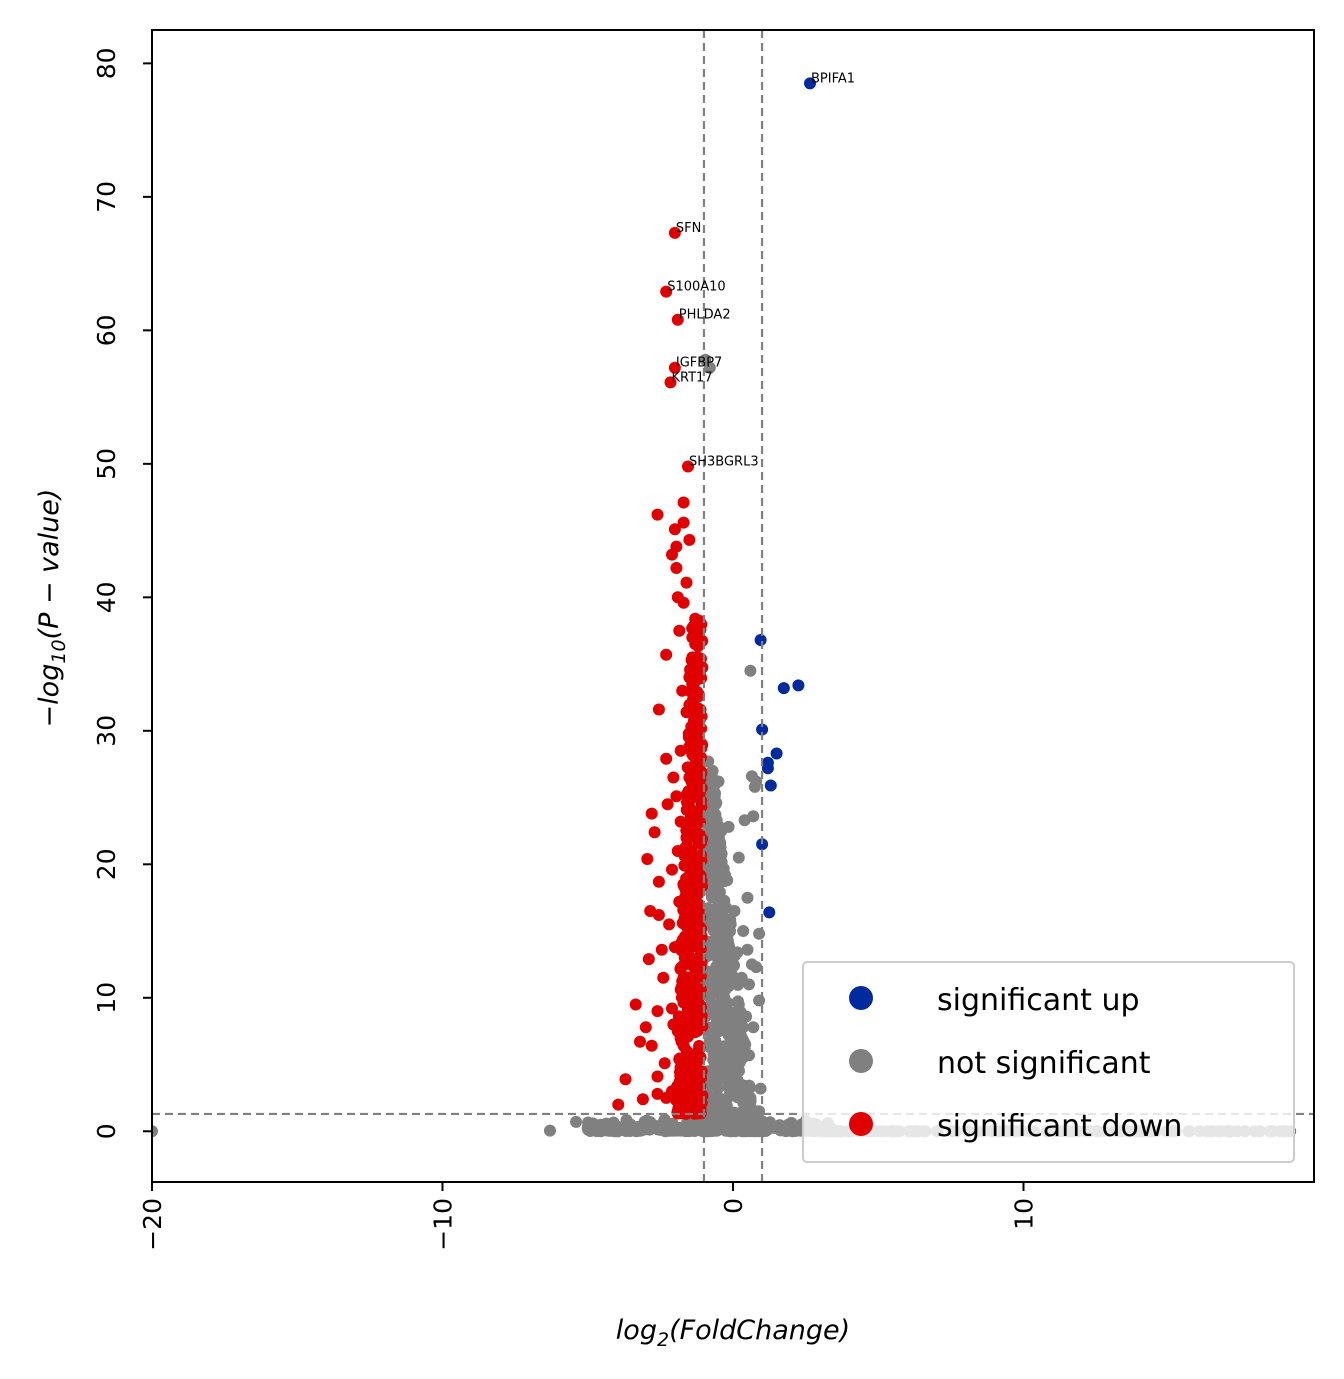  Describe the element at coordinates (861, 1061) in the screenshot. I see `legend-marker-ns` at that location.